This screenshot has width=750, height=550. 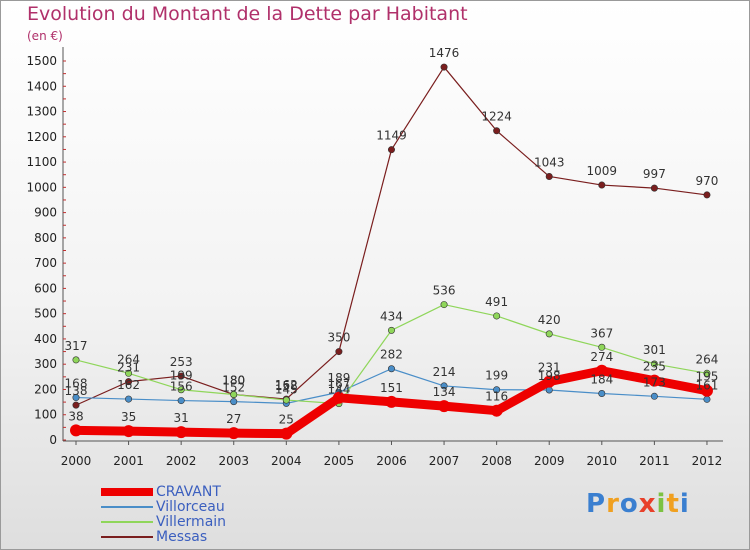 I want to click on x-tick-label: 2008, so click(x=496, y=461).